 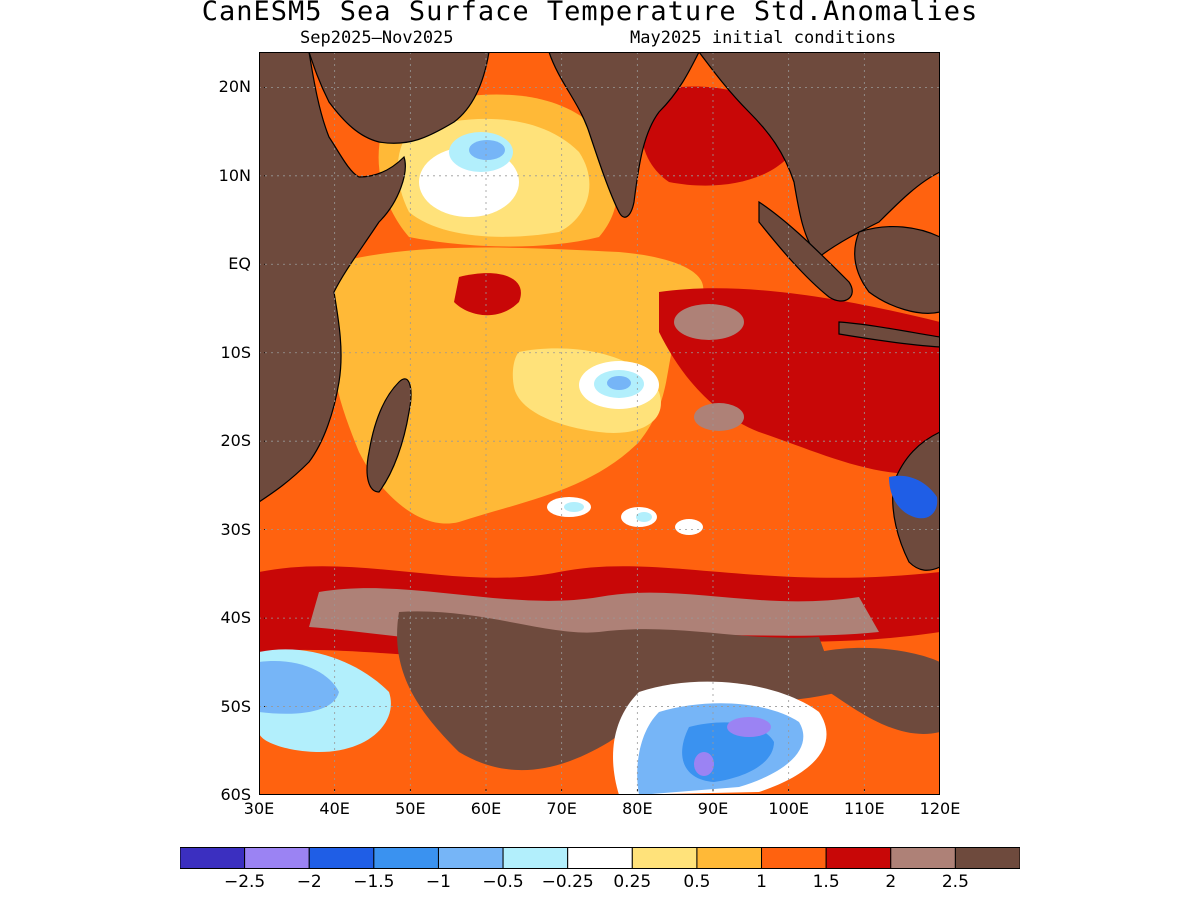 What do you see at coordinates (234, 175) in the screenshot?
I see `lat-tick-label: 10N` at bounding box center [234, 175].